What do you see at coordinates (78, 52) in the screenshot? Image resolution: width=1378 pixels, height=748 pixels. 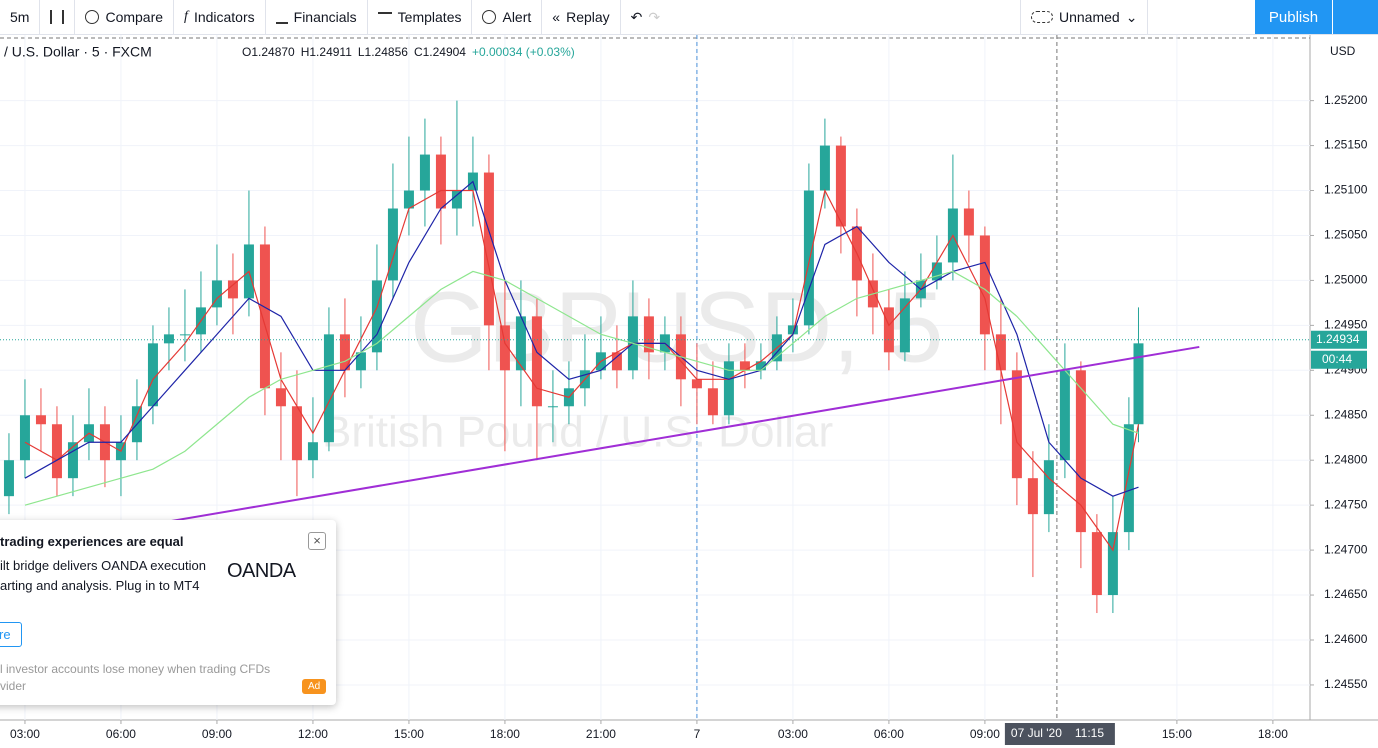 I see `symbol: / U.S. Dollar · 5 · FXCM` at bounding box center [78, 52].